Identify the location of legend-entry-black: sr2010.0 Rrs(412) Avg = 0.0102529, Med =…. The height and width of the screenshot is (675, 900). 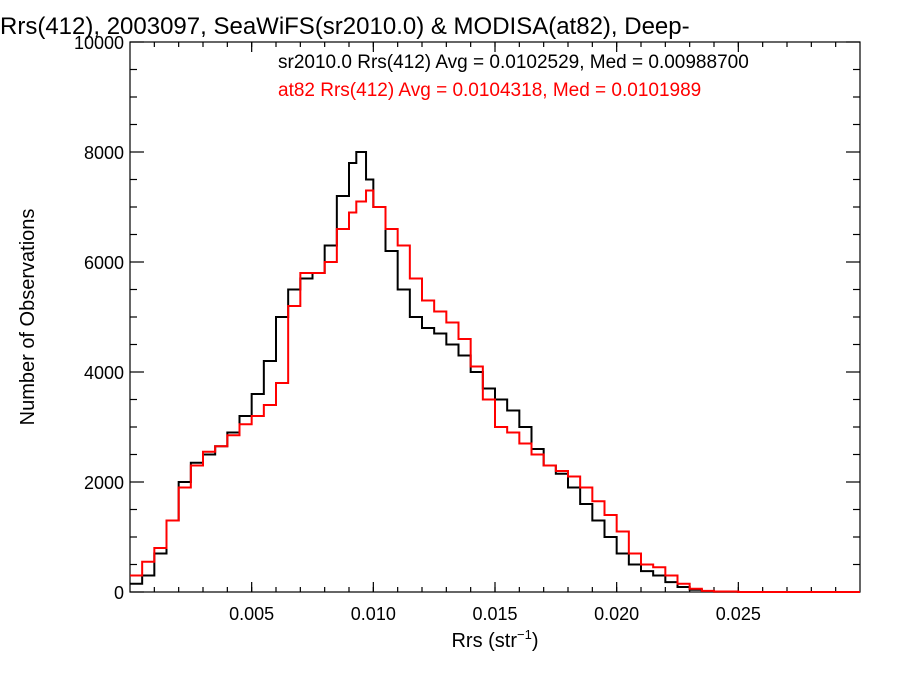
(513, 62).